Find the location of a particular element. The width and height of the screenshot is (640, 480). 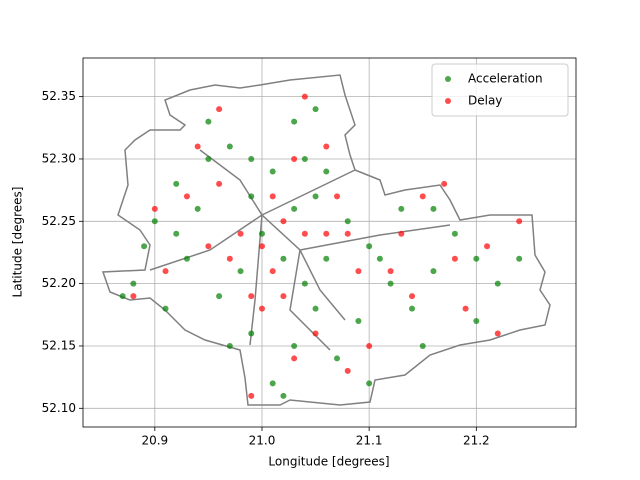

x-tick-label: 21.1 is located at coordinates (369, 441).